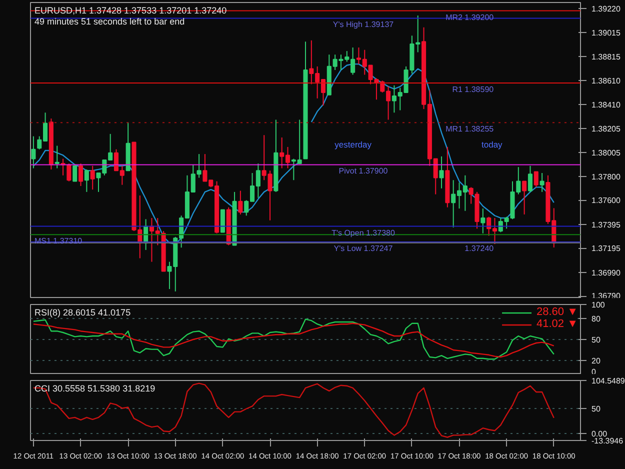  What do you see at coordinates (353, 145) in the screenshot?
I see `annotation: yesterday` at bounding box center [353, 145].